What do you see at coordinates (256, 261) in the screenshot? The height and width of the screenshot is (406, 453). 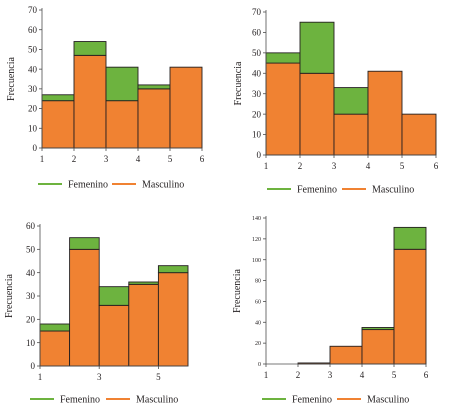 I see `y-tick-label: 100` at bounding box center [256, 261].